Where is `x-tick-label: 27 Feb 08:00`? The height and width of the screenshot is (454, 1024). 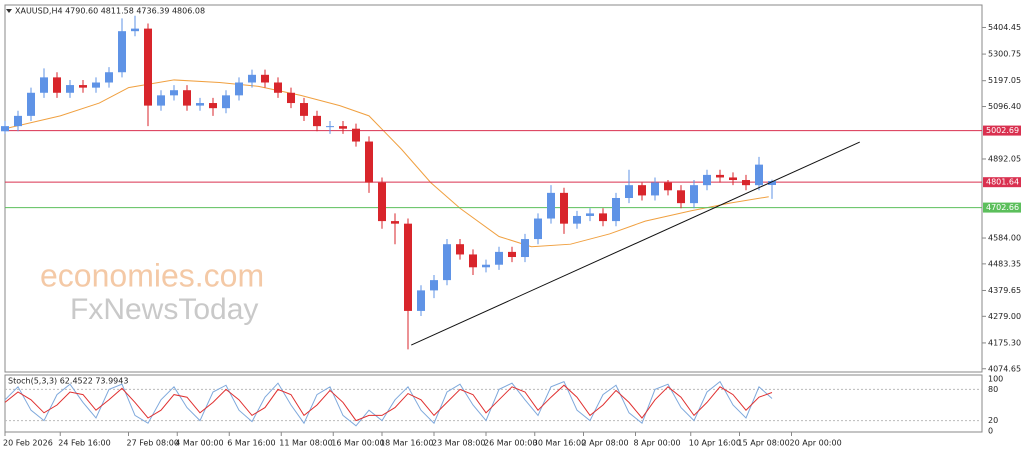
x-tick-label: 27 Feb 08:00 is located at coordinates (153, 443).